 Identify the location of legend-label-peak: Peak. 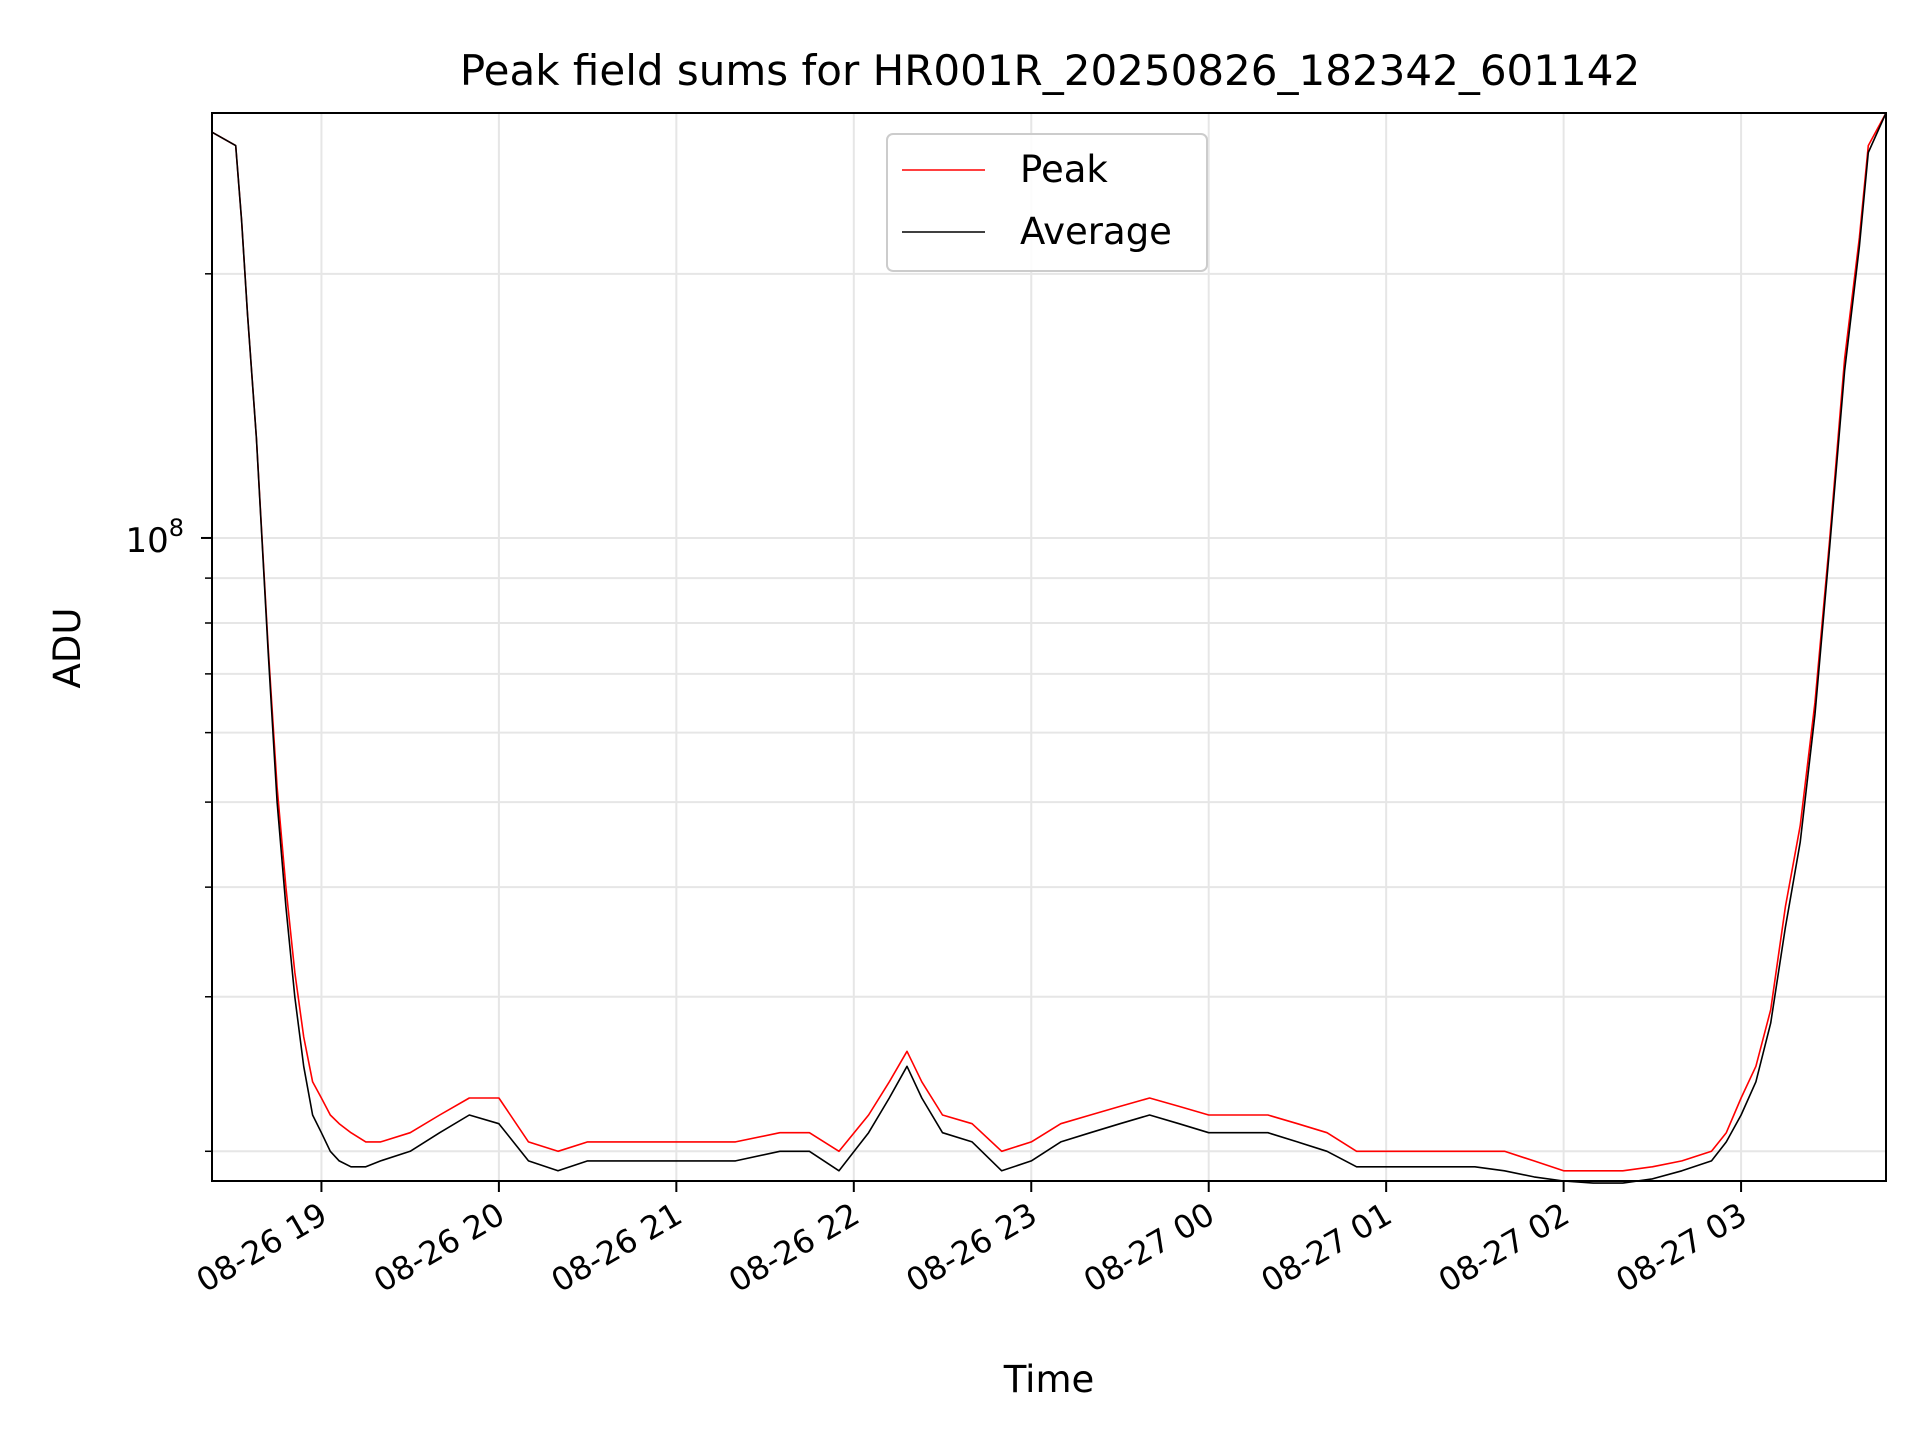
(1064, 169).